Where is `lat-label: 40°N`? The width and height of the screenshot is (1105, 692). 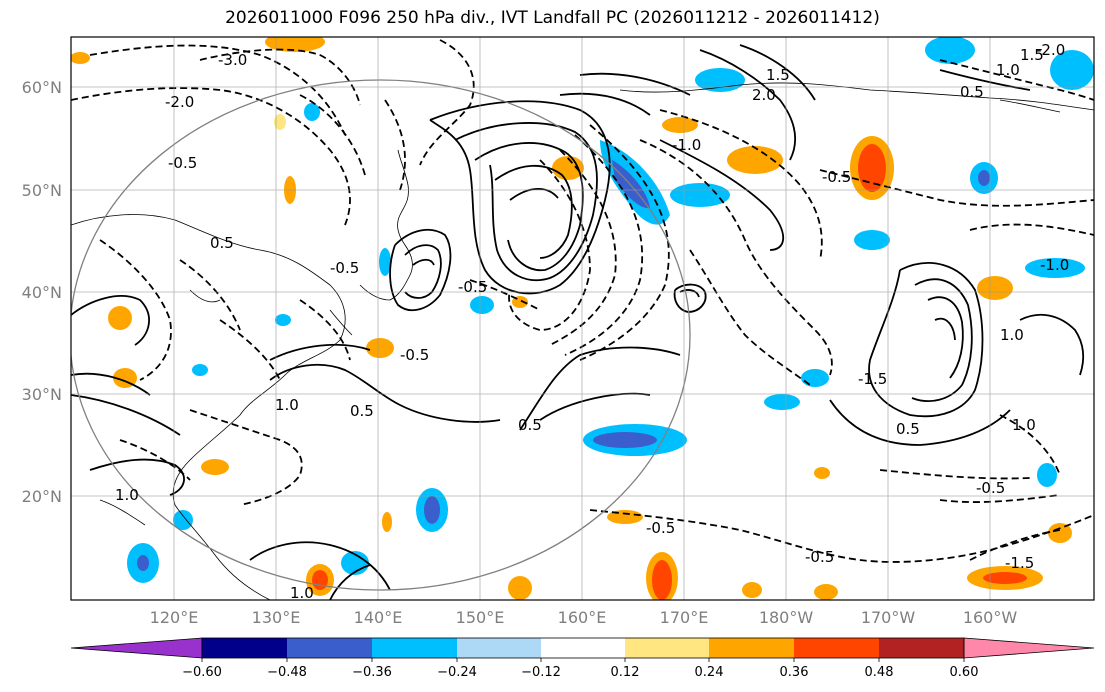 lat-label: 40°N is located at coordinates (42, 292).